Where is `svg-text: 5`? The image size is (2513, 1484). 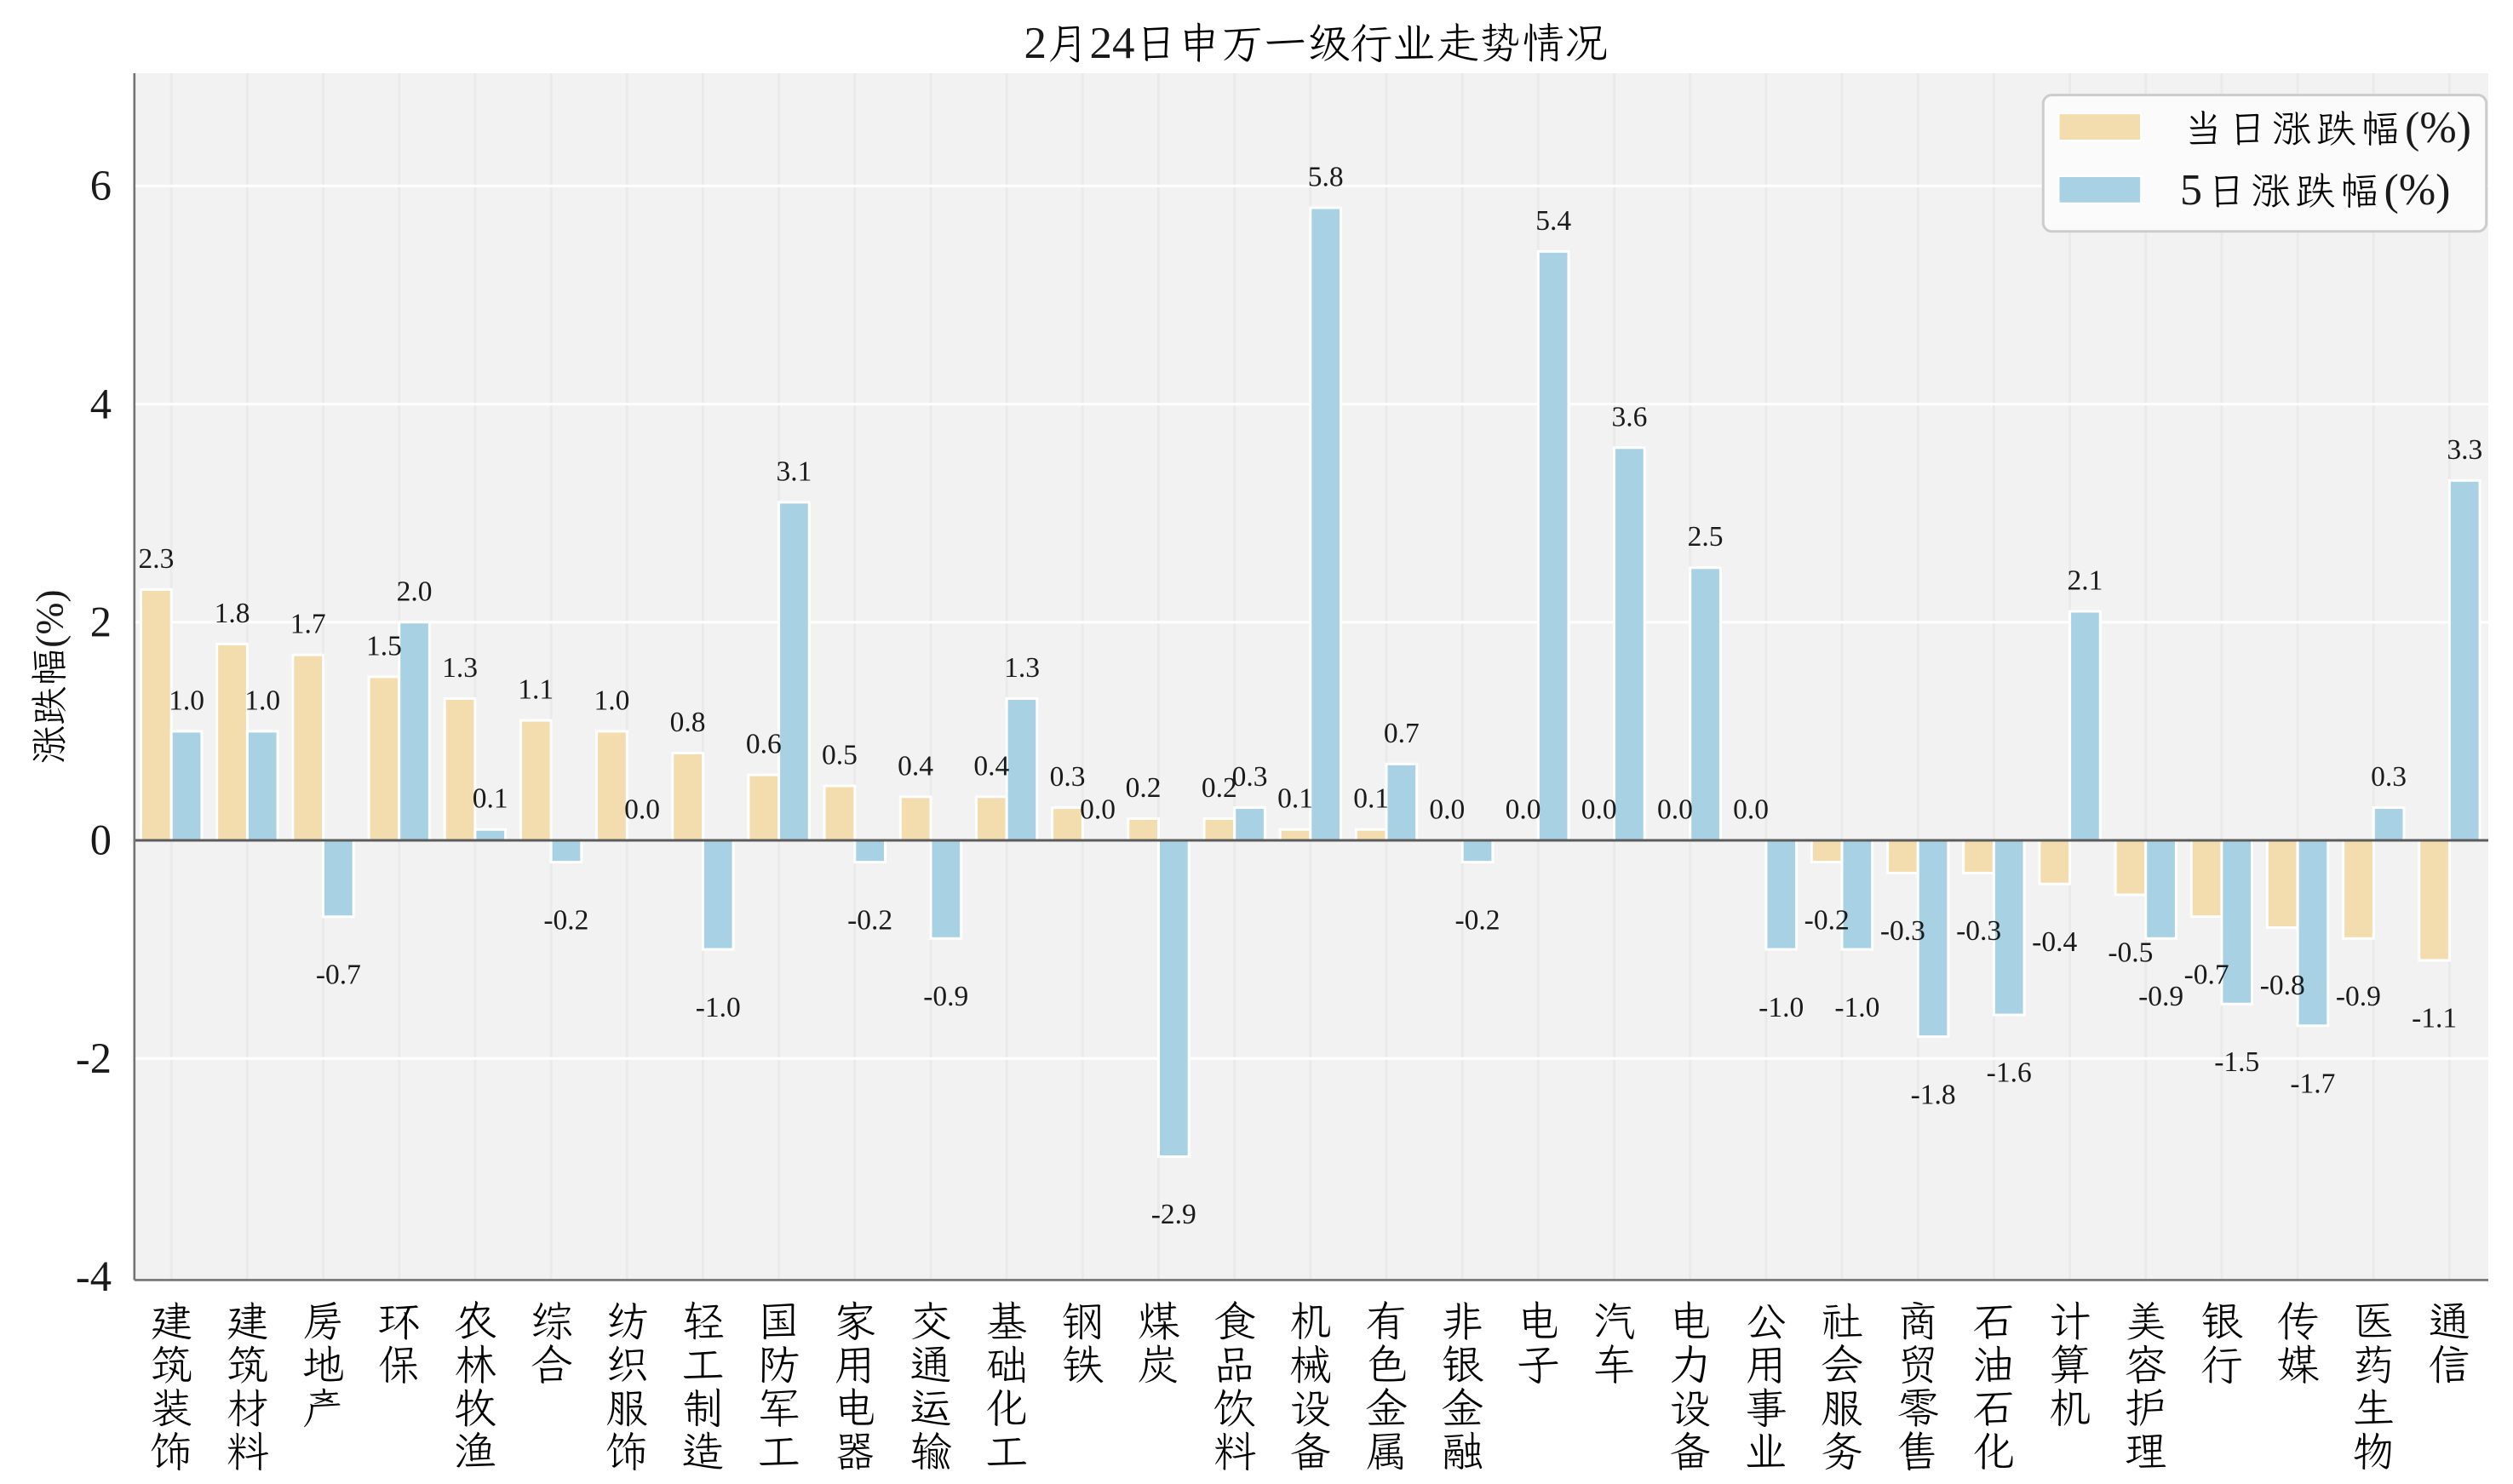
svg-text: 5 is located at coordinates (2191, 191).